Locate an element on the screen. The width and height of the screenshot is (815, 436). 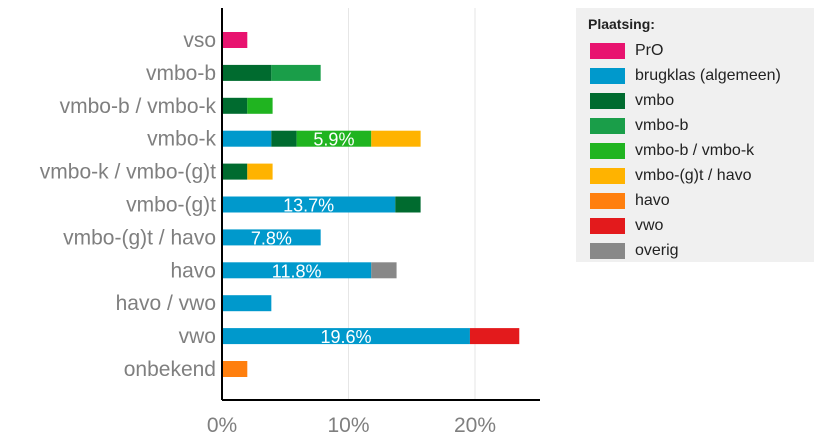
legend-item-pro: PrO is located at coordinates (695, 50).